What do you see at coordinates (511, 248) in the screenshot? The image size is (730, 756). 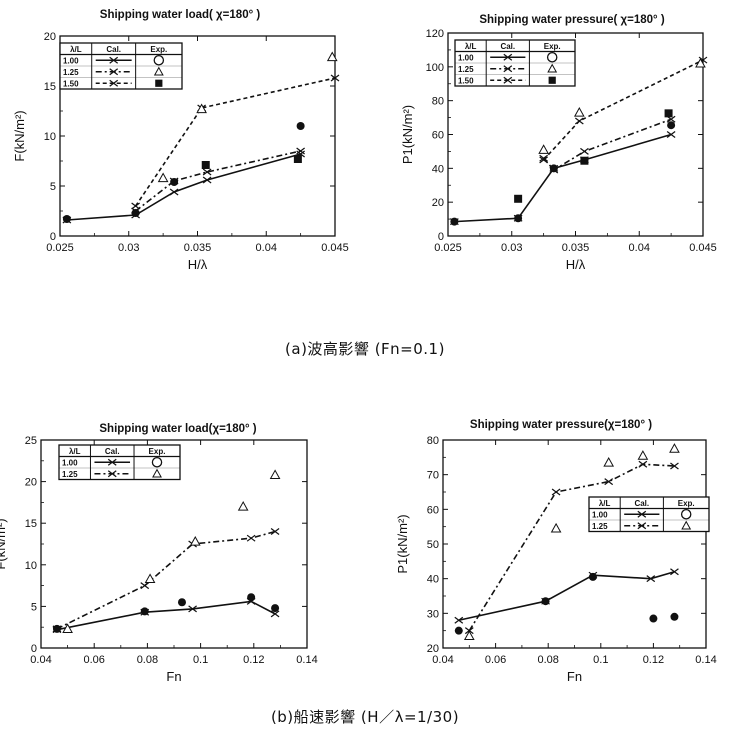 I see `x-tick-label: 0.03` at bounding box center [511, 248].